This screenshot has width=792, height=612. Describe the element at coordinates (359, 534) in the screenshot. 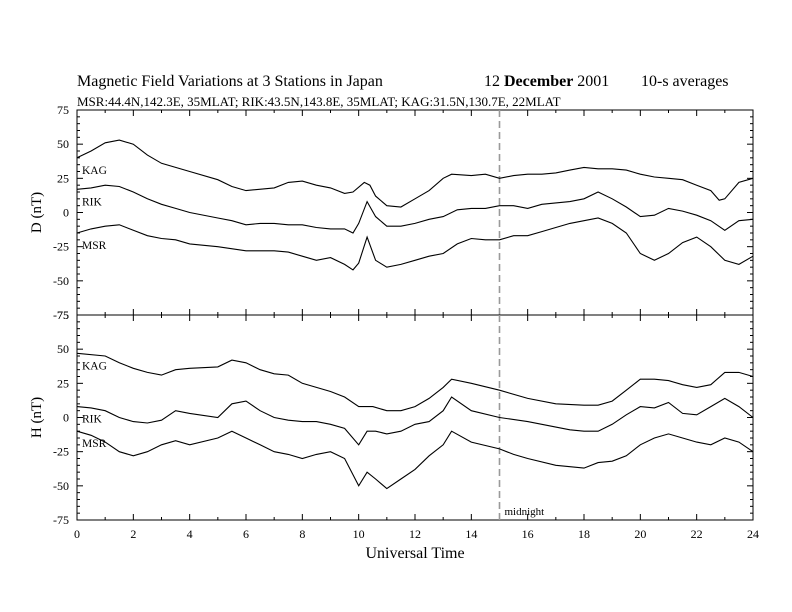

I see `x-tick-label: 10` at that location.